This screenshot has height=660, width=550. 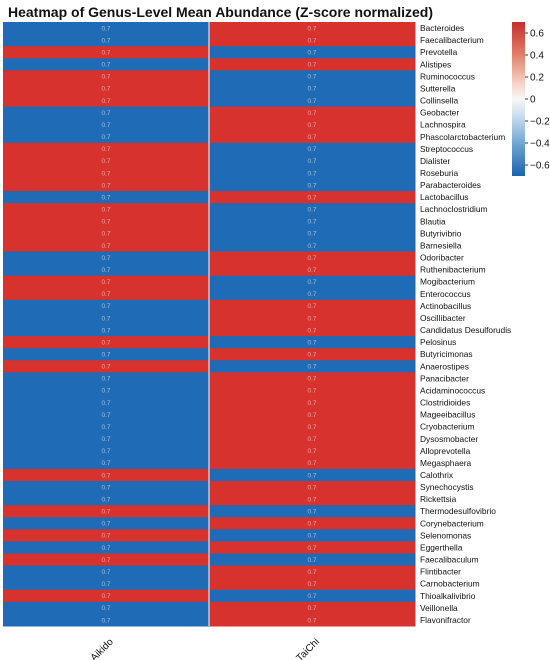 What do you see at coordinates (446, 463) in the screenshot?
I see `row-label: Megasphaera` at bounding box center [446, 463].